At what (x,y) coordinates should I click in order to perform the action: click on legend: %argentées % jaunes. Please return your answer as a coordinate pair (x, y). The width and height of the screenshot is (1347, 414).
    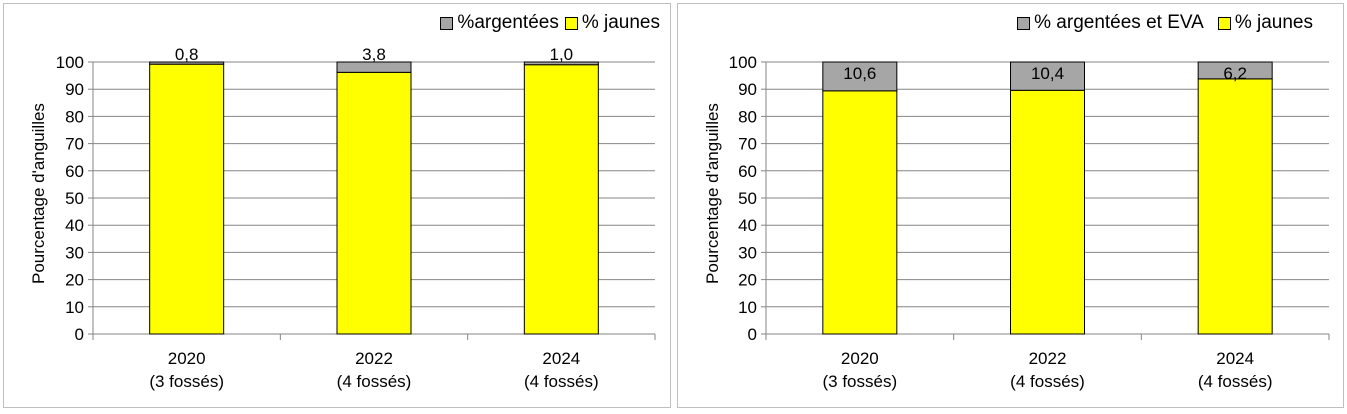
    Looking at the image, I should click on (550, 23).